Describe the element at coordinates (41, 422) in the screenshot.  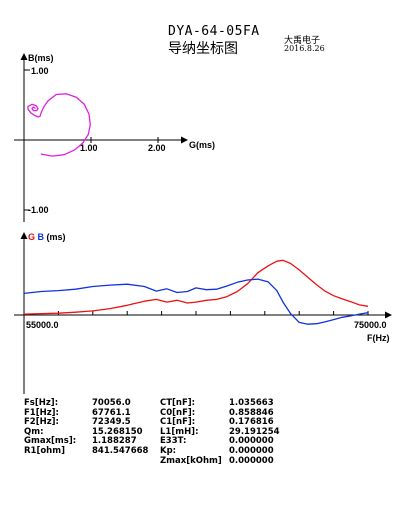
I see `param-label: F2[Hz]:` at that location.